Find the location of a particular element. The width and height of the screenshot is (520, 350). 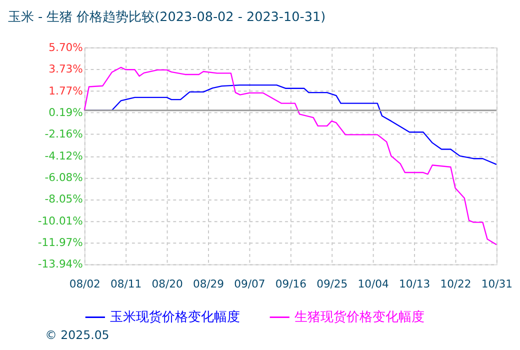

x-tick-label: 10/22 is located at coordinates (456, 283).